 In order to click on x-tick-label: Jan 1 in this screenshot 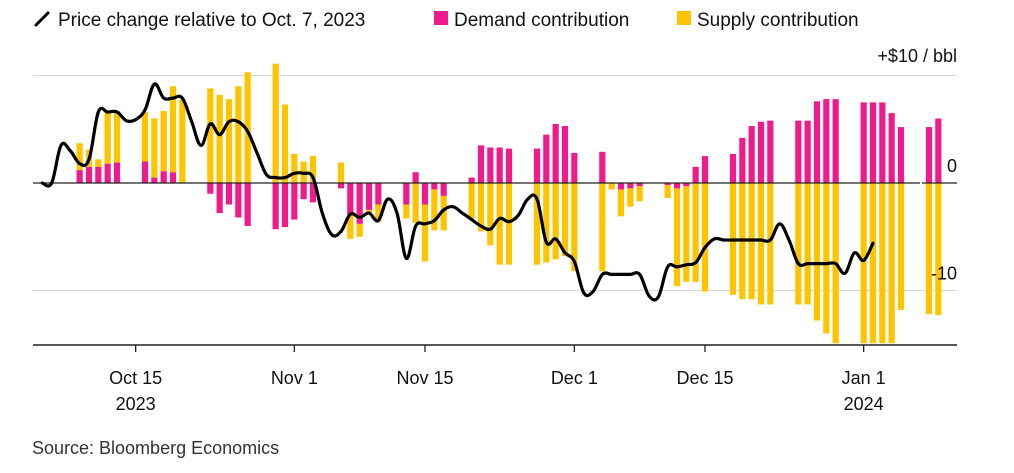, I will do `click(864, 378)`.